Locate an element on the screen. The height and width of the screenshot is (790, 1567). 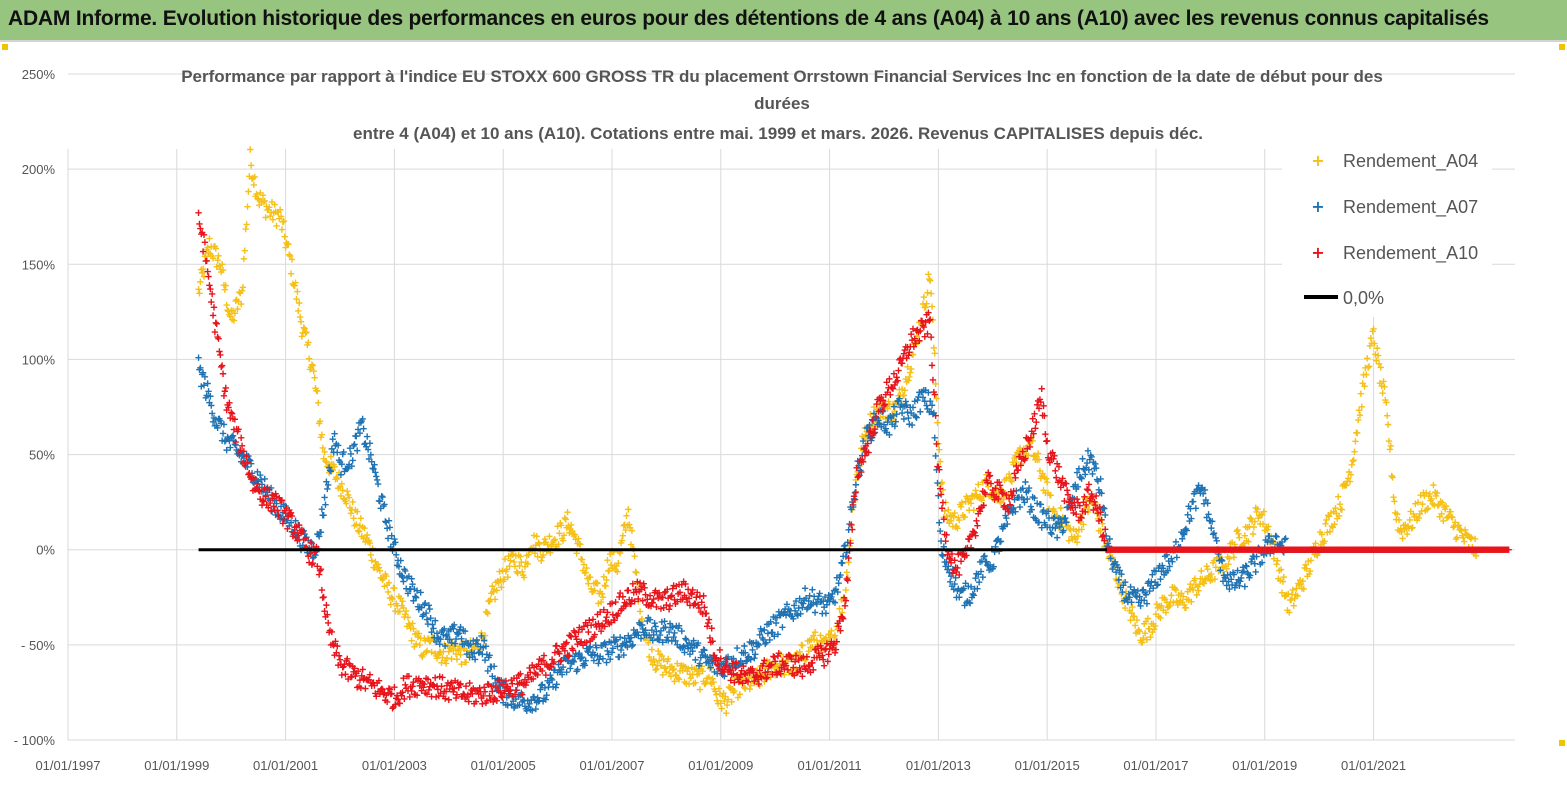
legend-label-a07: Rendement_A07 is located at coordinates (1410, 207).